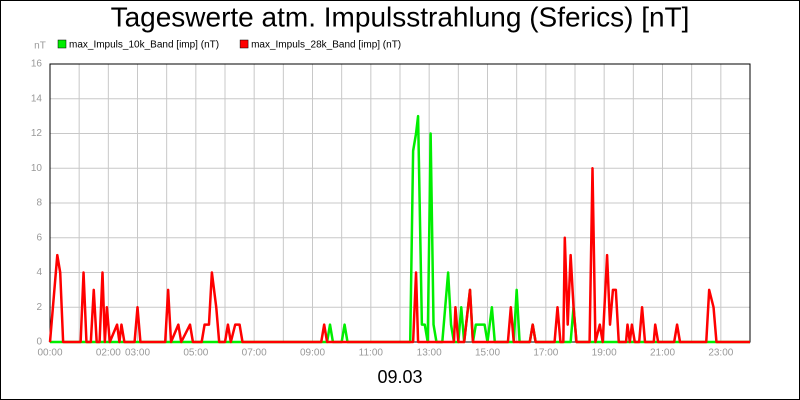 The image size is (800, 400). What do you see at coordinates (429, 353) in the screenshot?
I see `x-tick-label: 13:00` at bounding box center [429, 353].